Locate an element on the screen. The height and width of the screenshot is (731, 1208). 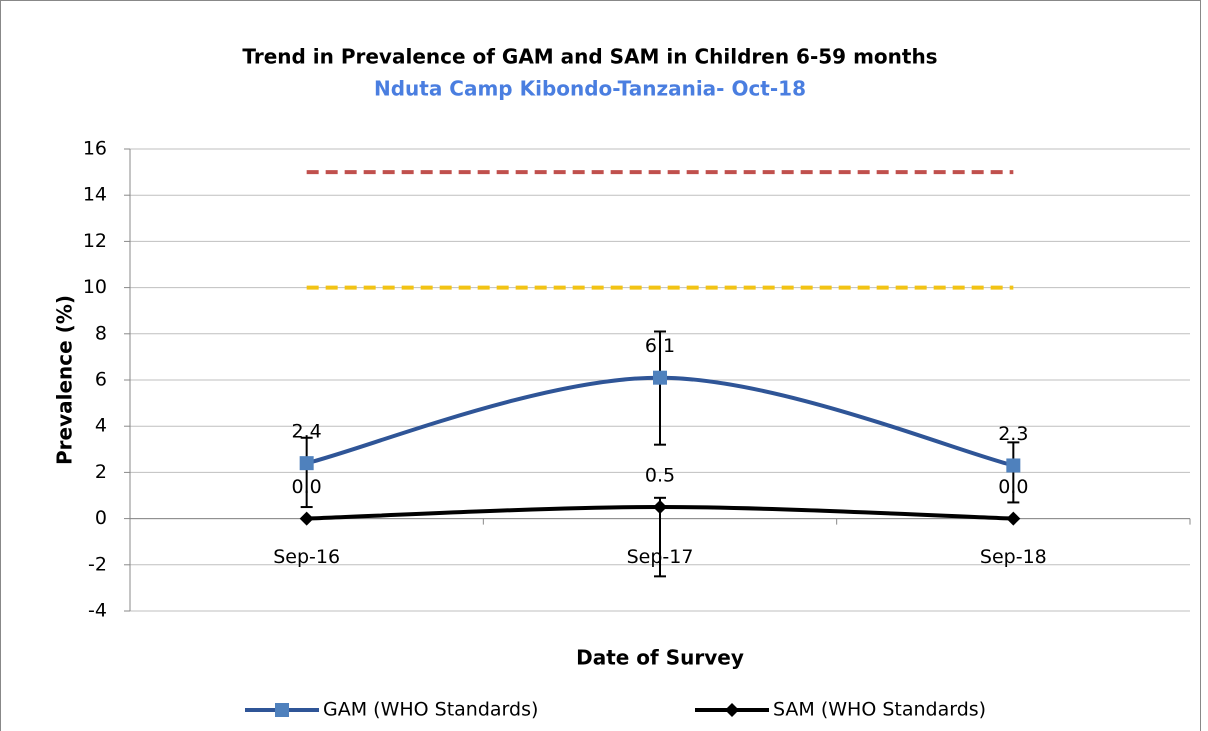
data-label: 6.1 is located at coordinates (660, 346).